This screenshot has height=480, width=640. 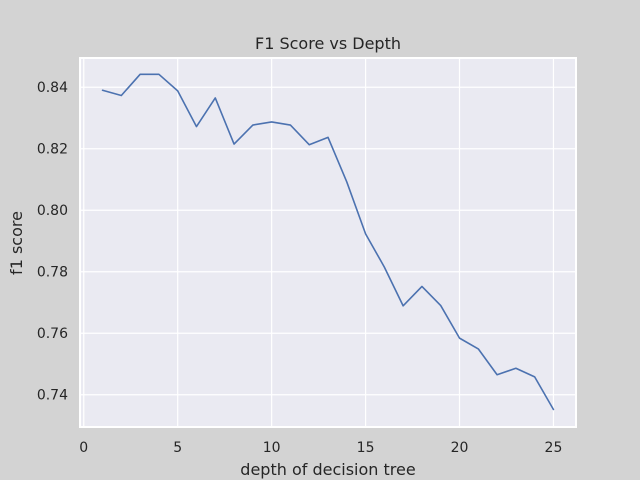 What do you see at coordinates (52, 334) in the screenshot?
I see `y-tick-label: 0.76` at bounding box center [52, 334].